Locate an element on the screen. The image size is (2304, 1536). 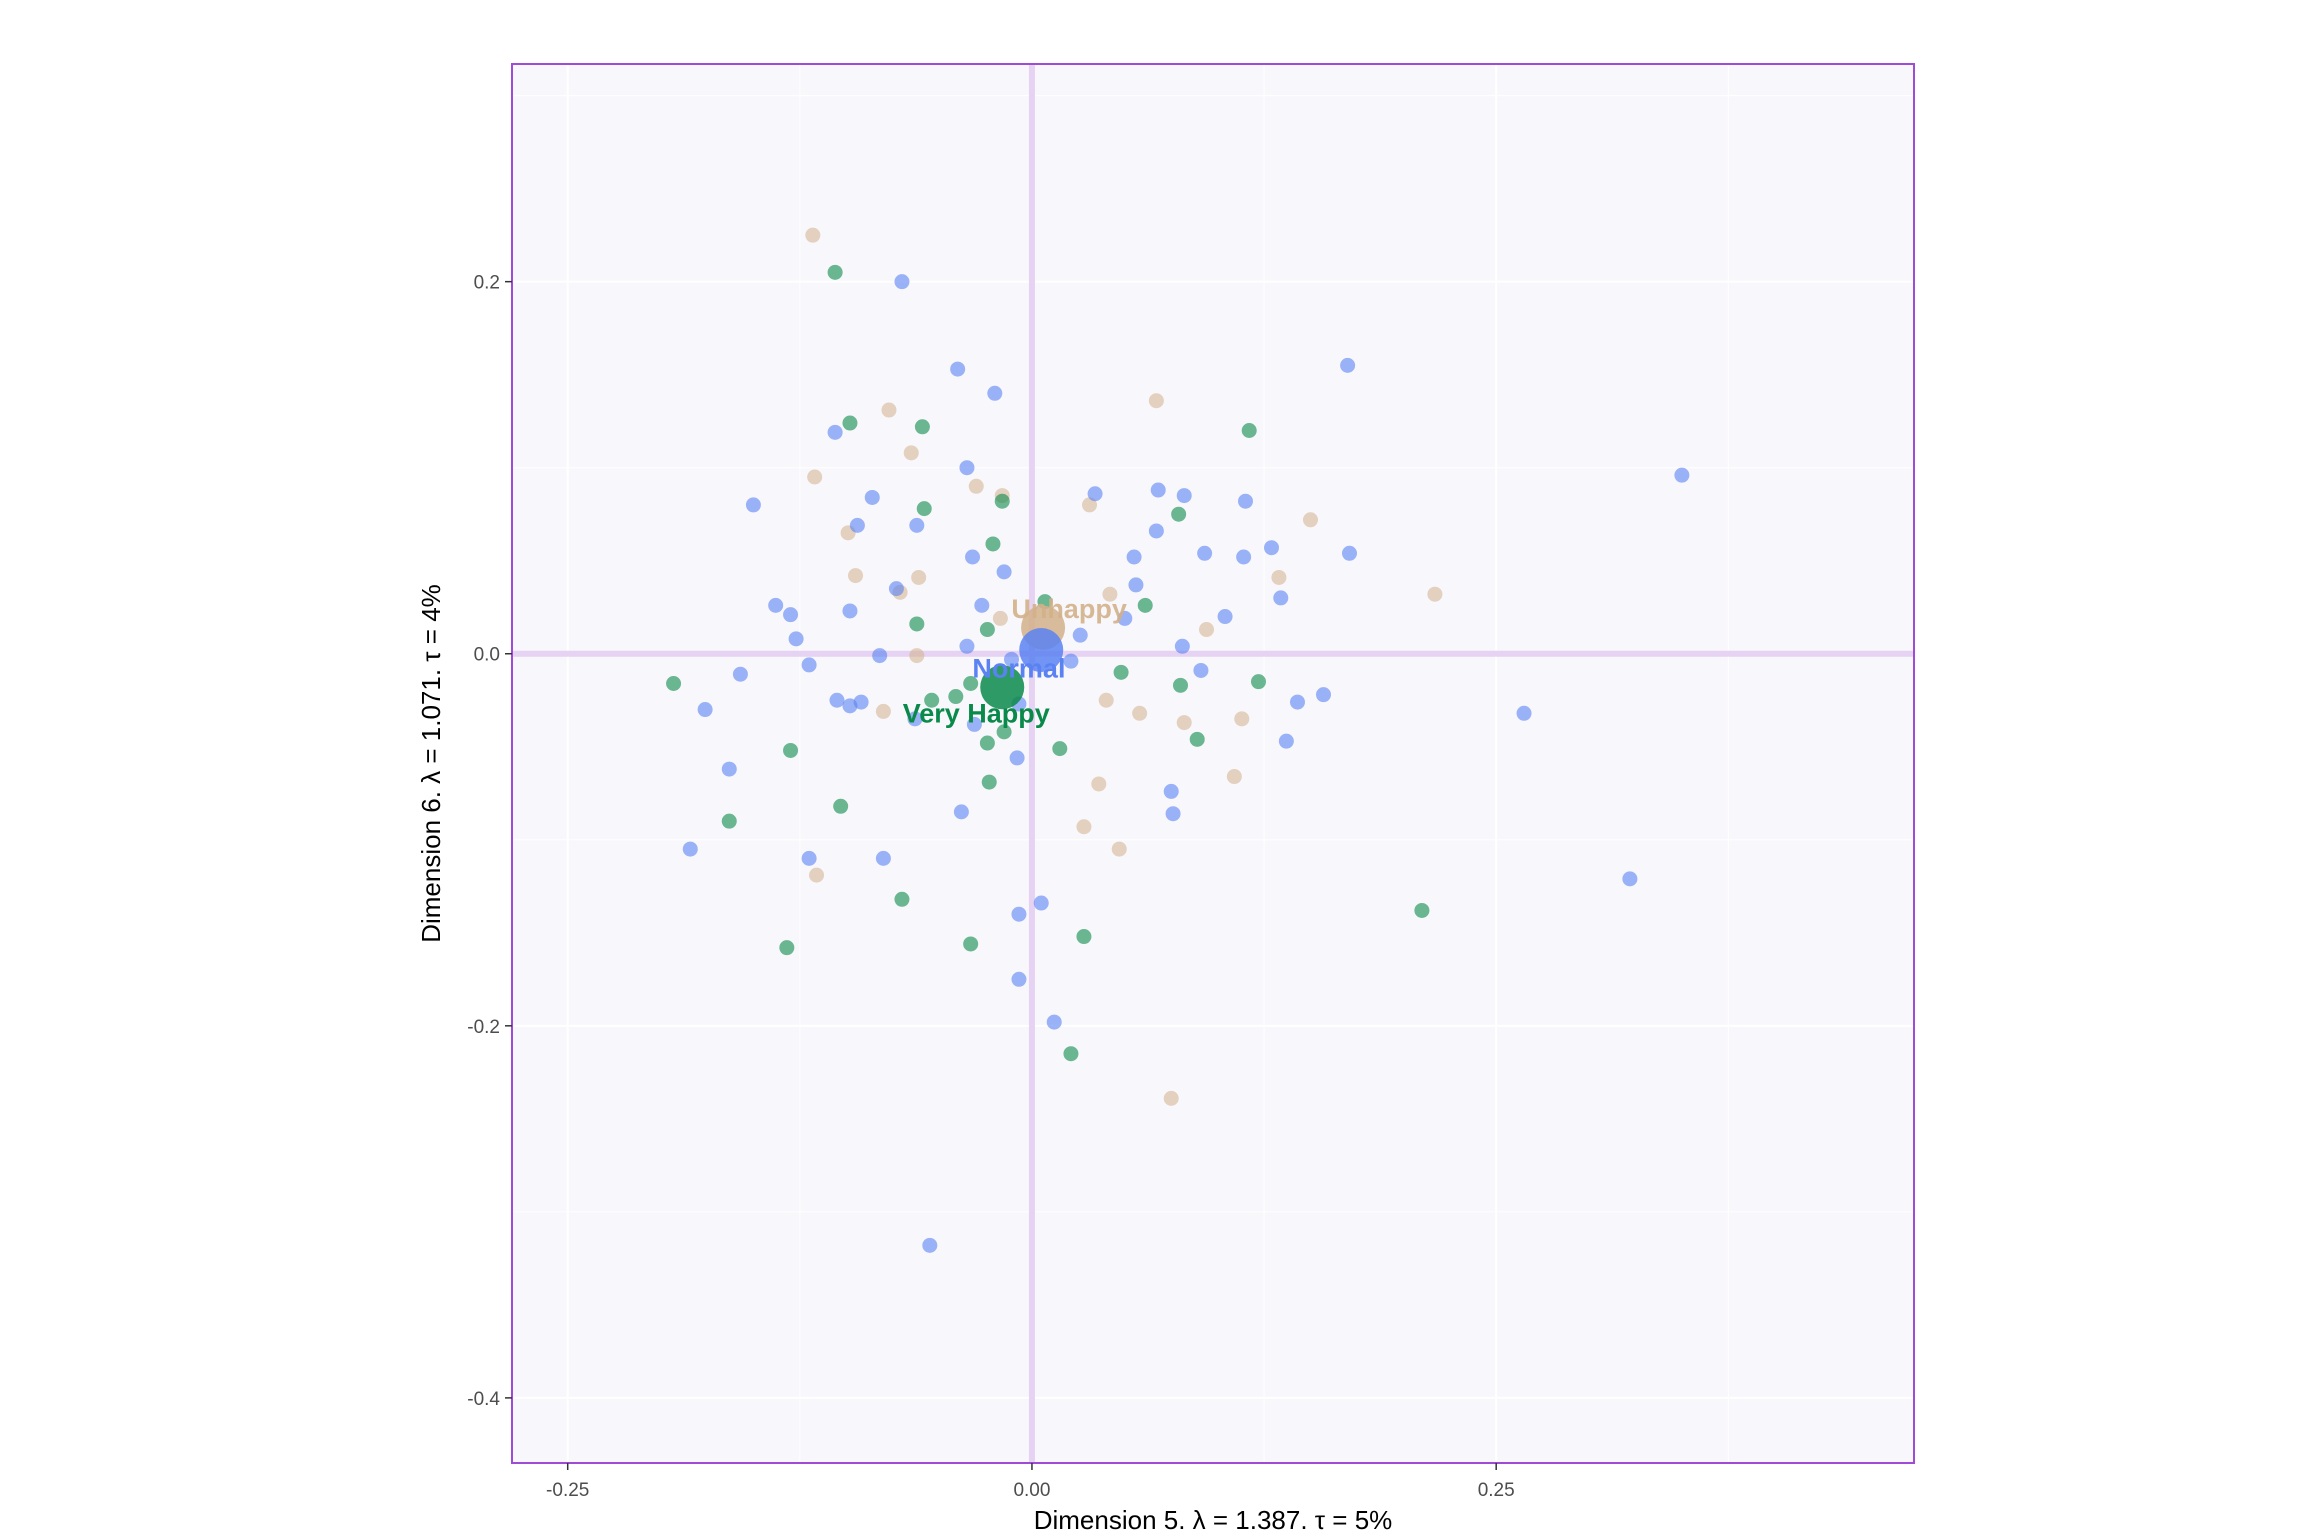
group-labels: Unhappy Normal Very Happy is located at coordinates (1015, 661).